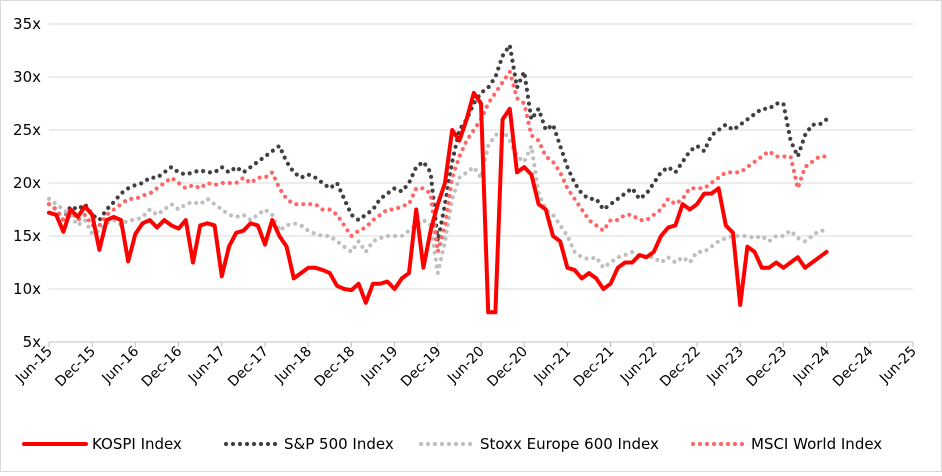 The height and width of the screenshot is (476, 942). What do you see at coordinates (121, 365) in the screenshot?
I see `x-tick-label: Jun-16` at bounding box center [121, 365].